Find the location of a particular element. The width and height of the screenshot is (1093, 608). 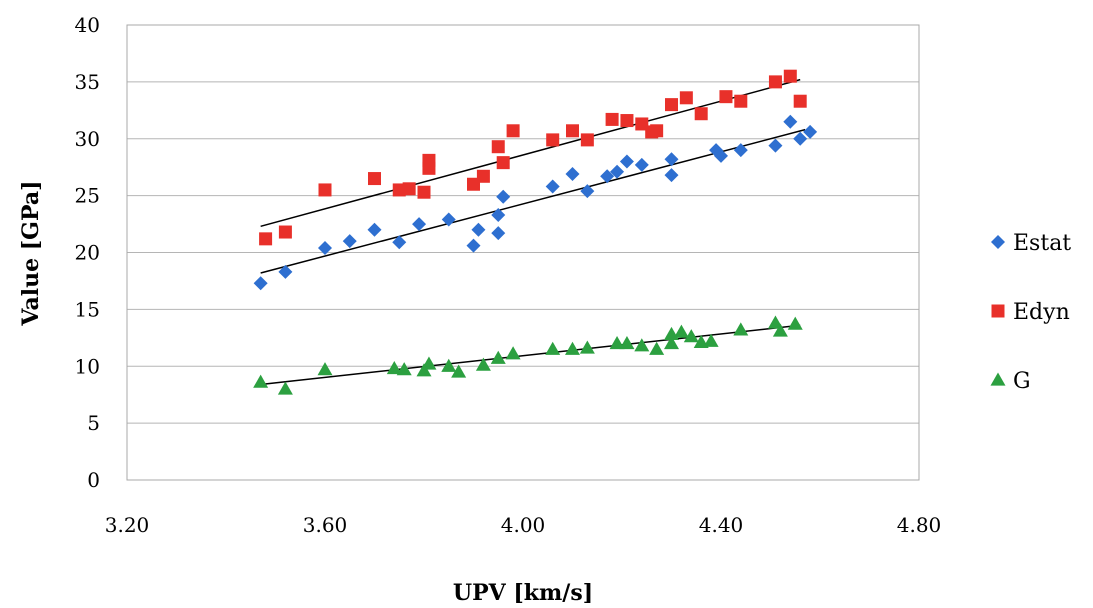

legend: Estat Edyn G is located at coordinates (1030, 312).